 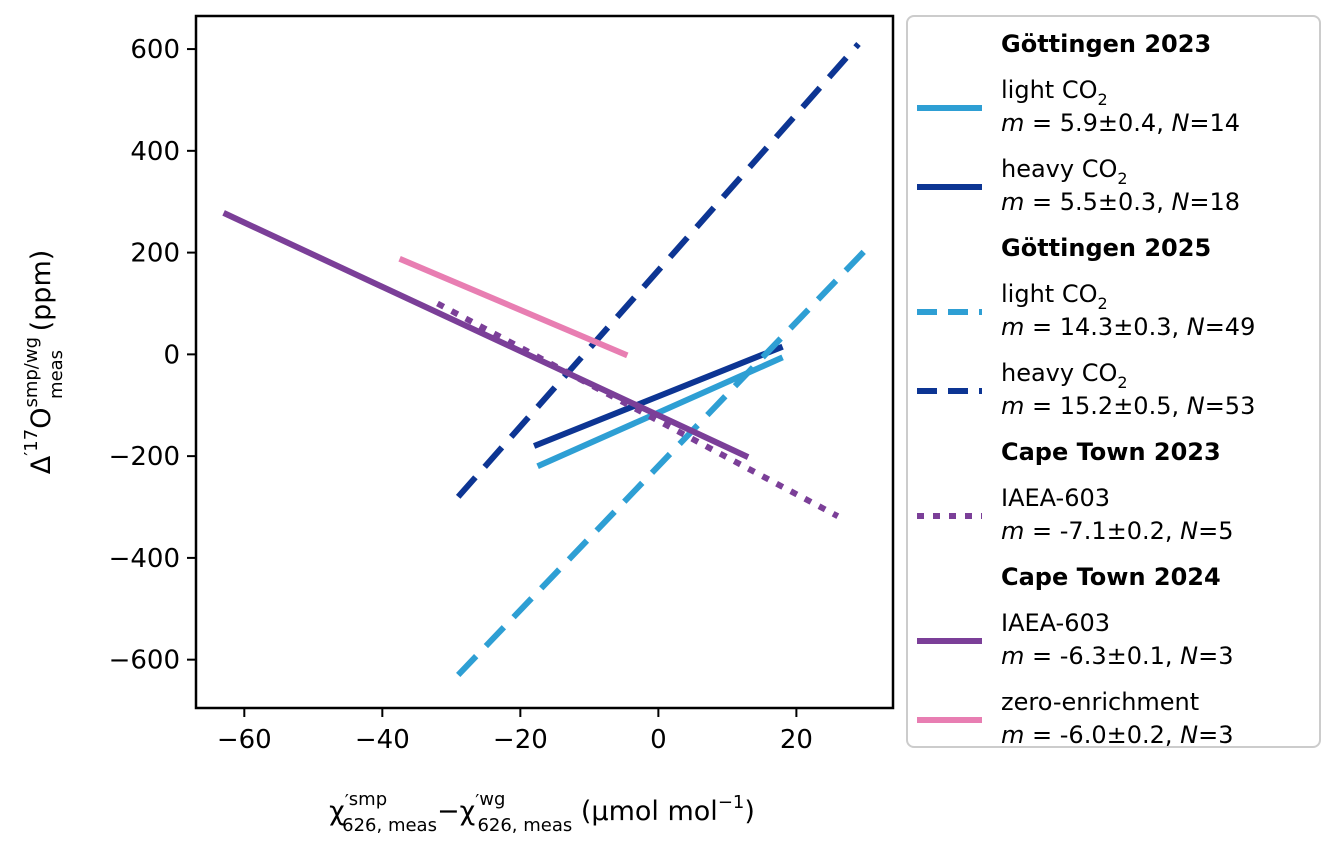 I want to click on y-tick-label: 600, so click(x=155, y=50).